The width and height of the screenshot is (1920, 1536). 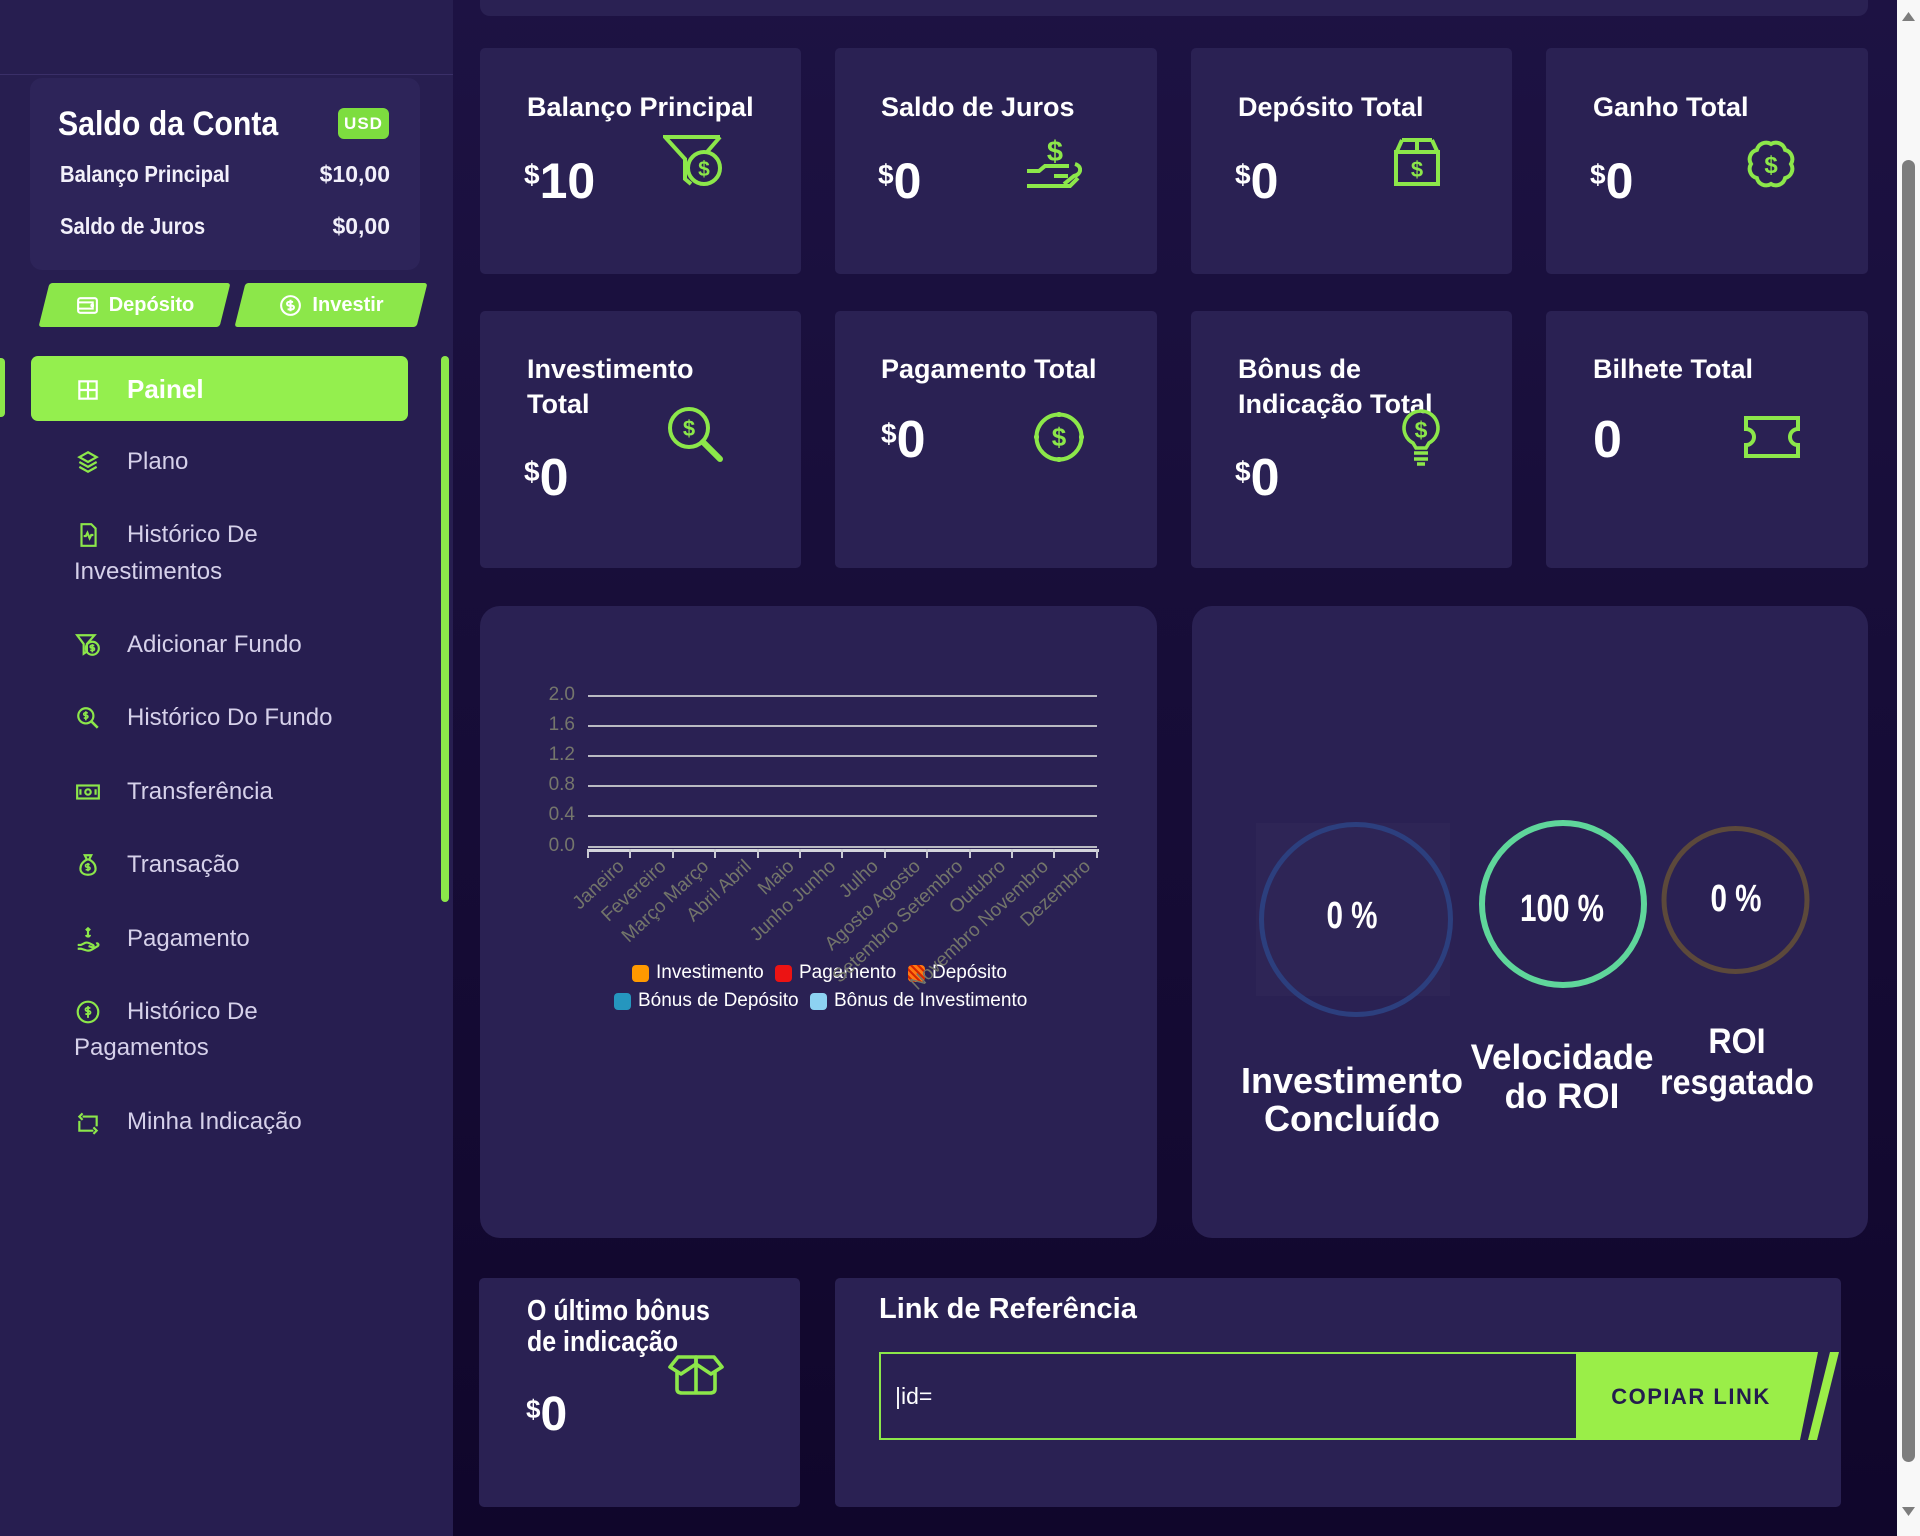 I want to click on svg-text: COPIAR LINK, so click(x=1691, y=1396).